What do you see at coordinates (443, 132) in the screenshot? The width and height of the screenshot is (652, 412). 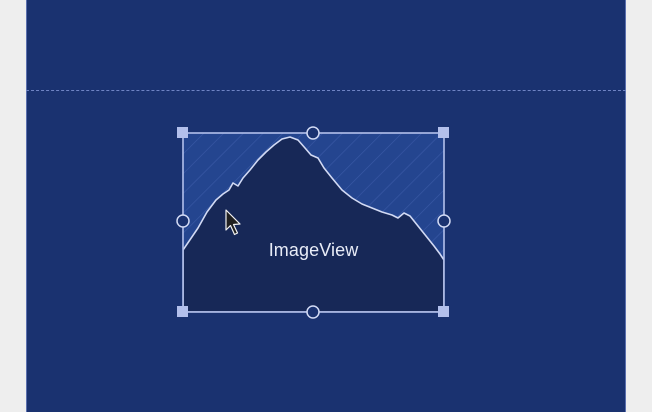 I see `resize-handle-top-right` at bounding box center [443, 132].